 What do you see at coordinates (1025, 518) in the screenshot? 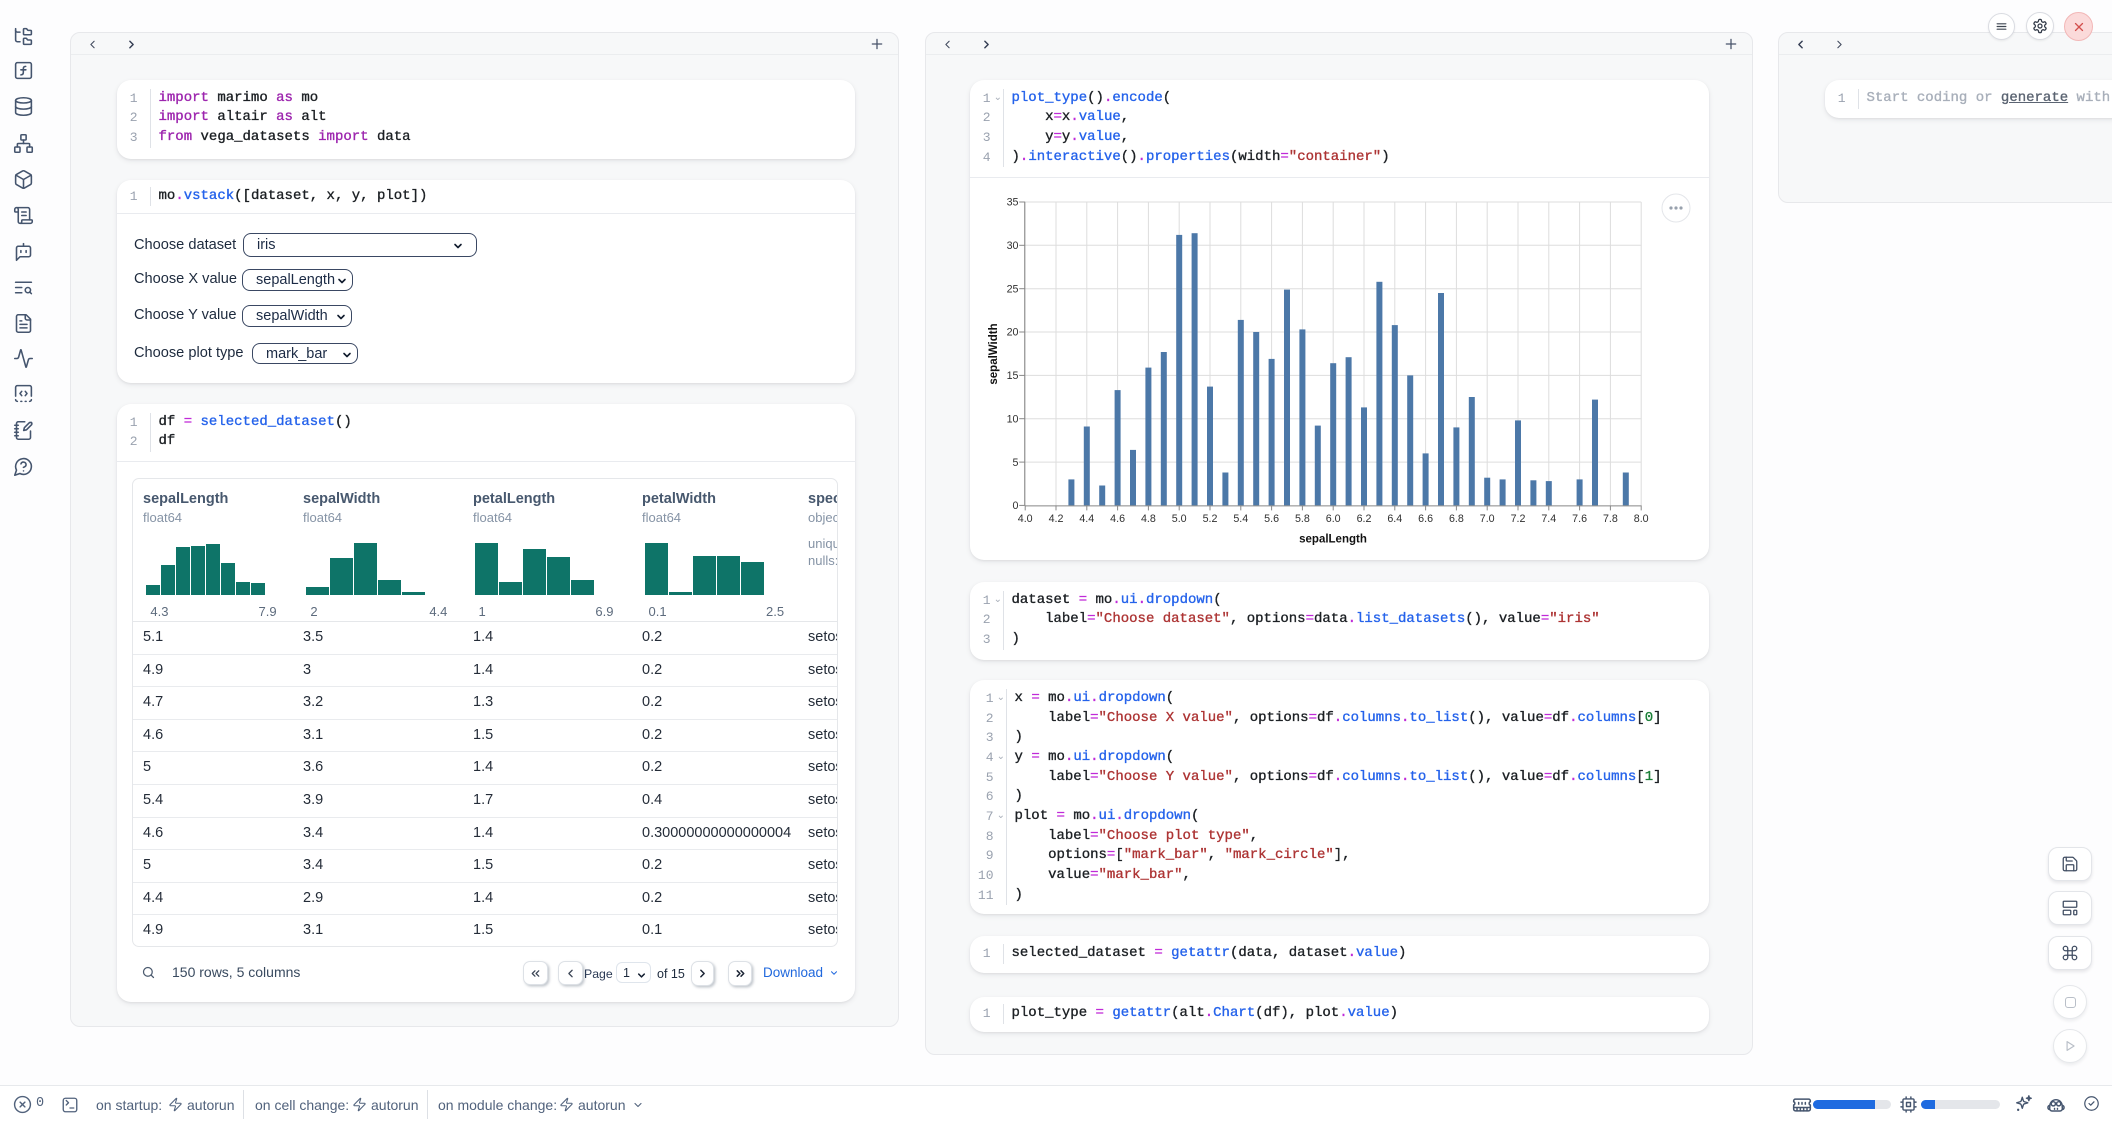
I see `svg-text: 4.0` at bounding box center [1025, 518].